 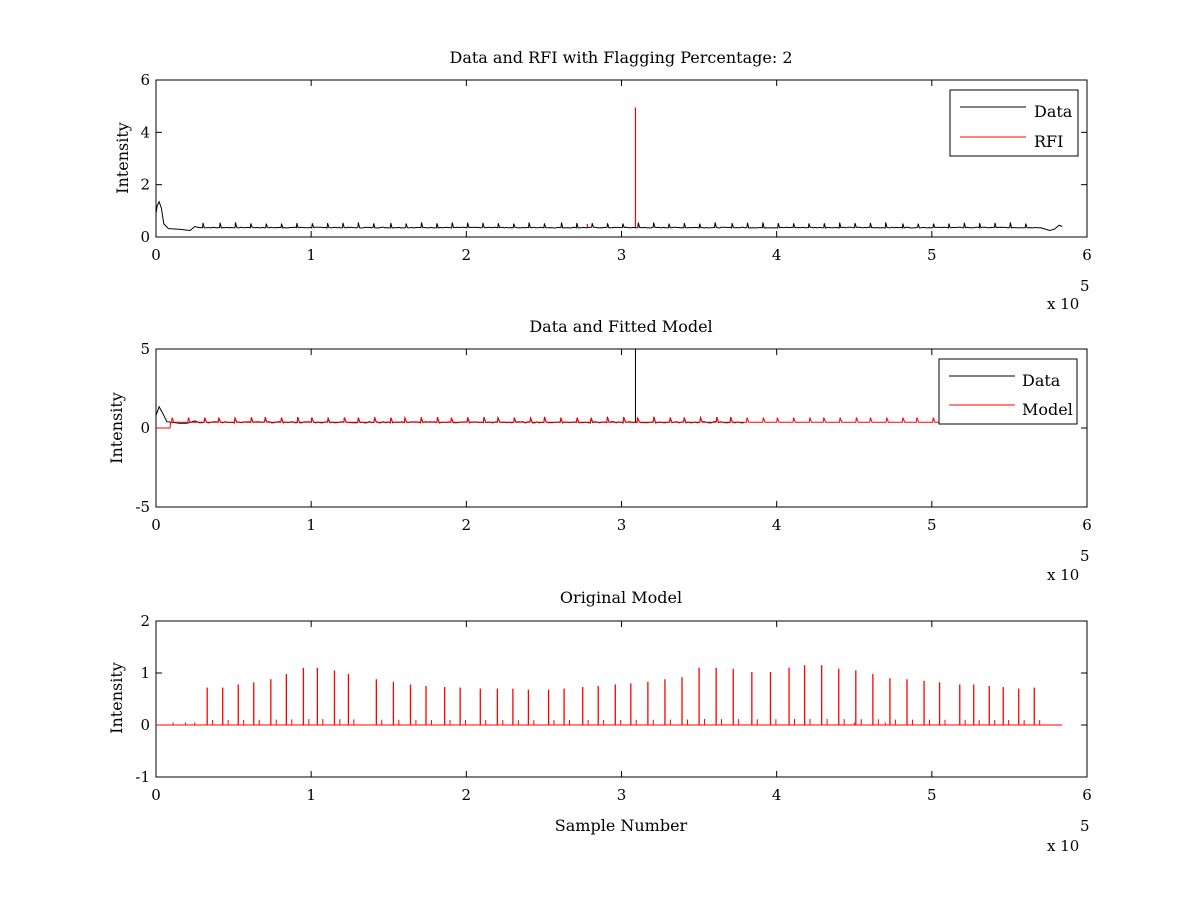 What do you see at coordinates (609, 169) in the screenshot?
I see `panel-1-series` at bounding box center [609, 169].